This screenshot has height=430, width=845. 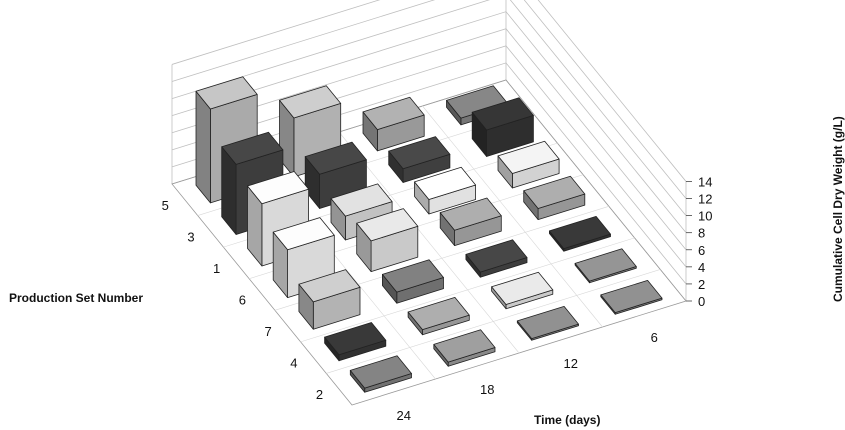 What do you see at coordinates (654, 337) in the screenshot?
I see `x-tick-label: 6` at bounding box center [654, 337].